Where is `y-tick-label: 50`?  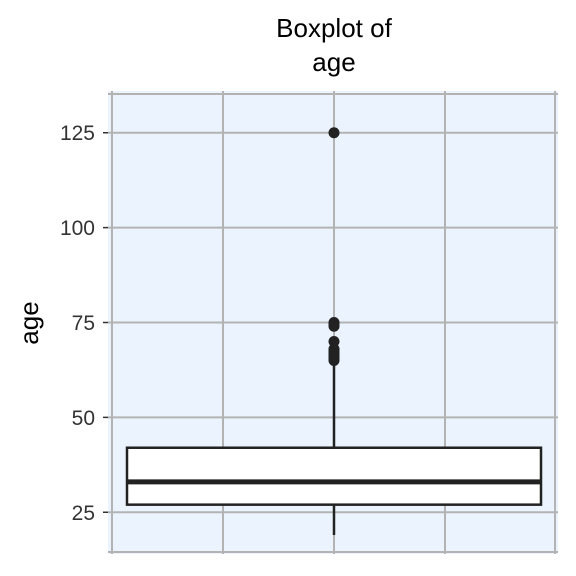
y-tick-label: 50 is located at coordinates (83, 418).